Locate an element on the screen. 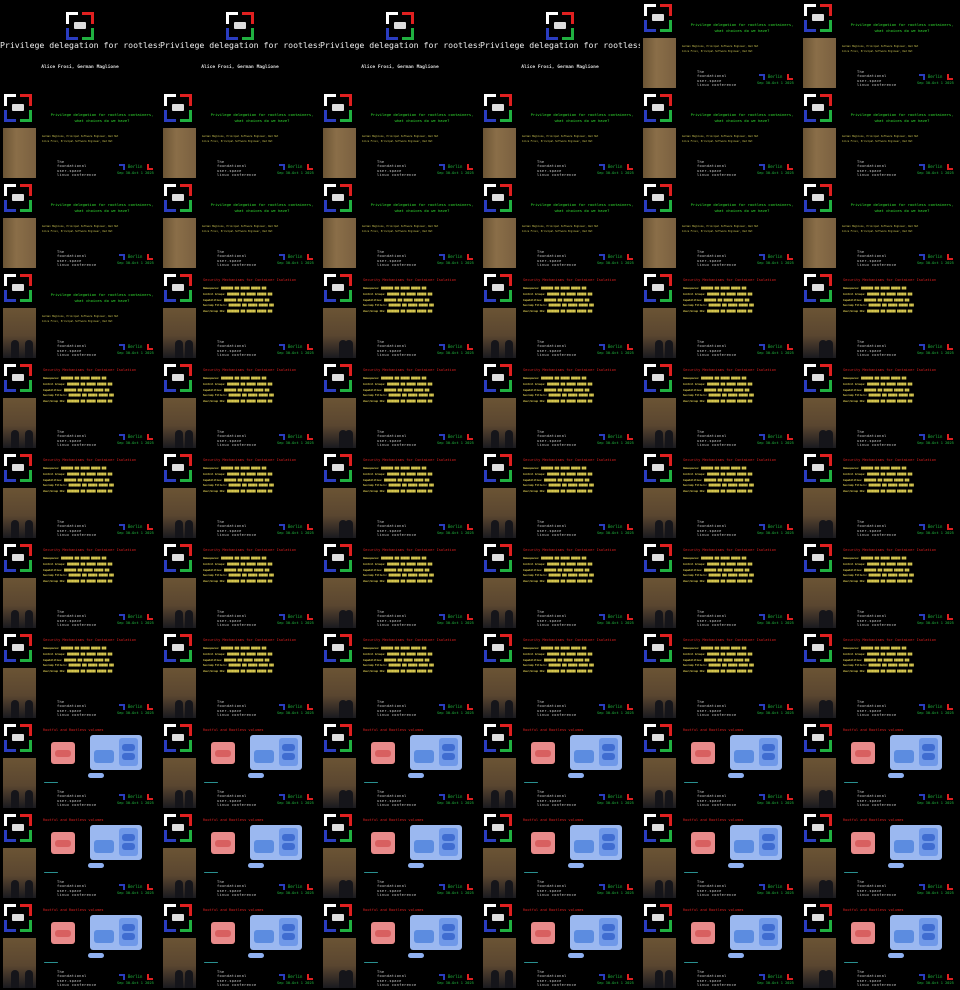 This screenshot has width=960, height=990. dates-label: Sep 30-Oct 1 2025 is located at coordinates (135, 983).